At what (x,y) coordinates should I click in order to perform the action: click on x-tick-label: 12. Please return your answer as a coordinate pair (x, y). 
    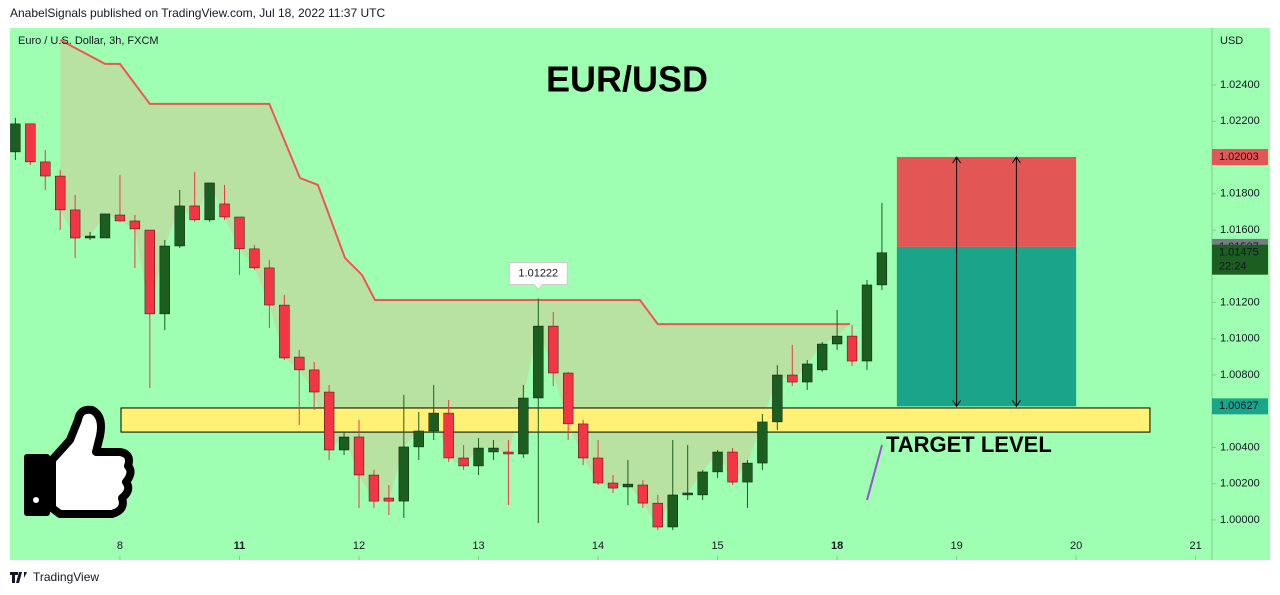
    Looking at the image, I should click on (359, 546).